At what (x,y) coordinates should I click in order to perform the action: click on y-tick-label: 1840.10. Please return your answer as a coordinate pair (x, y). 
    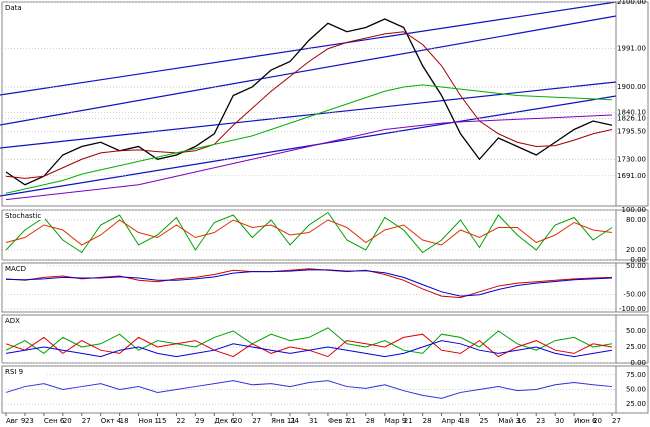
    Looking at the image, I should click on (631, 112).